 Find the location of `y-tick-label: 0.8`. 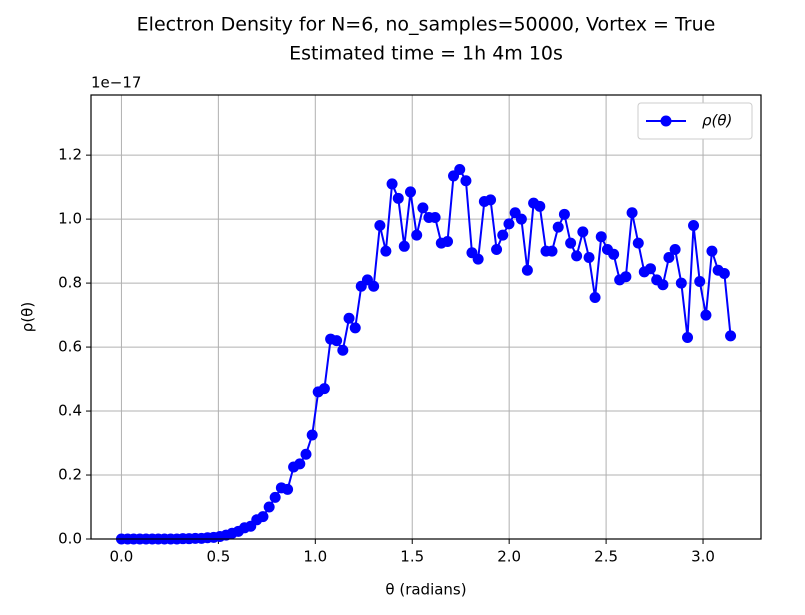

y-tick-label: 0.8 is located at coordinates (70, 283).